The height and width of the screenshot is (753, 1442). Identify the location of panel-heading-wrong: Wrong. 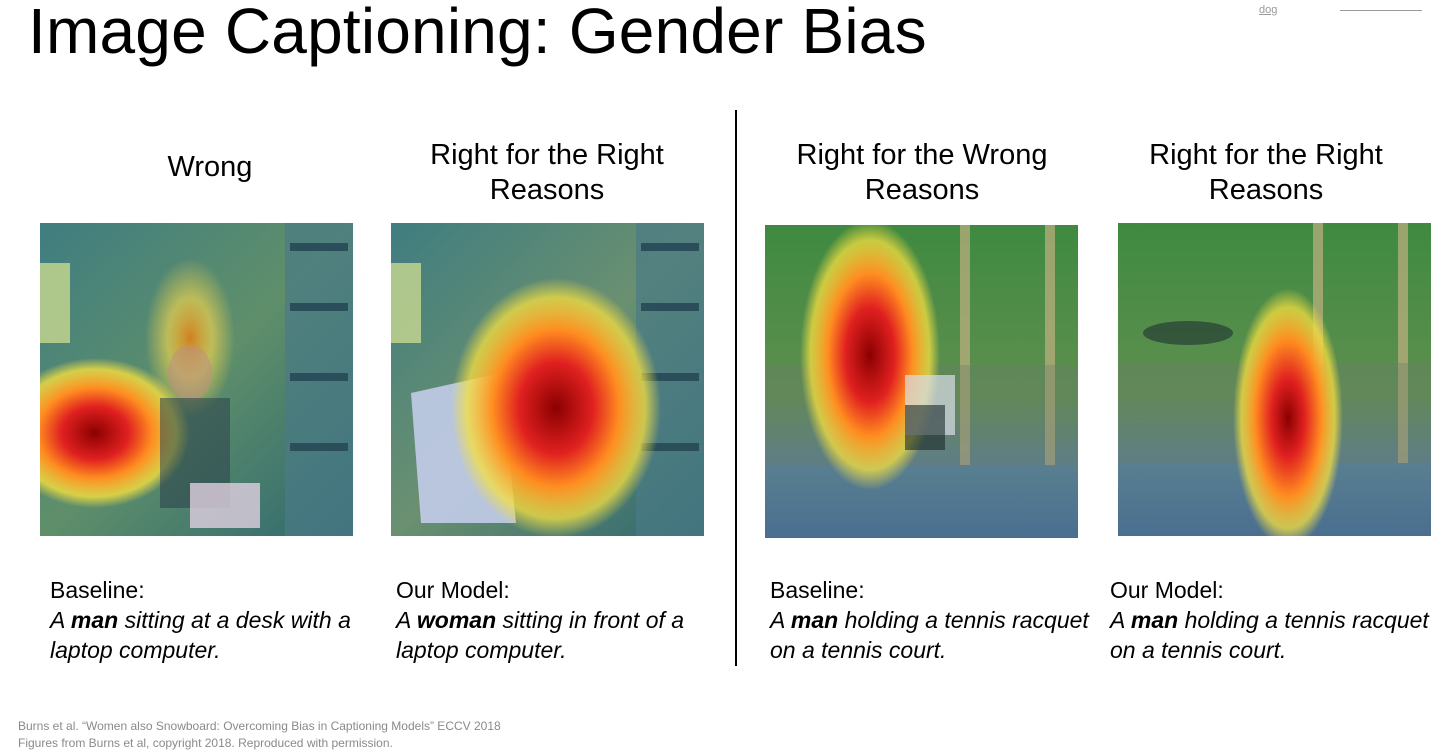
(210, 167).